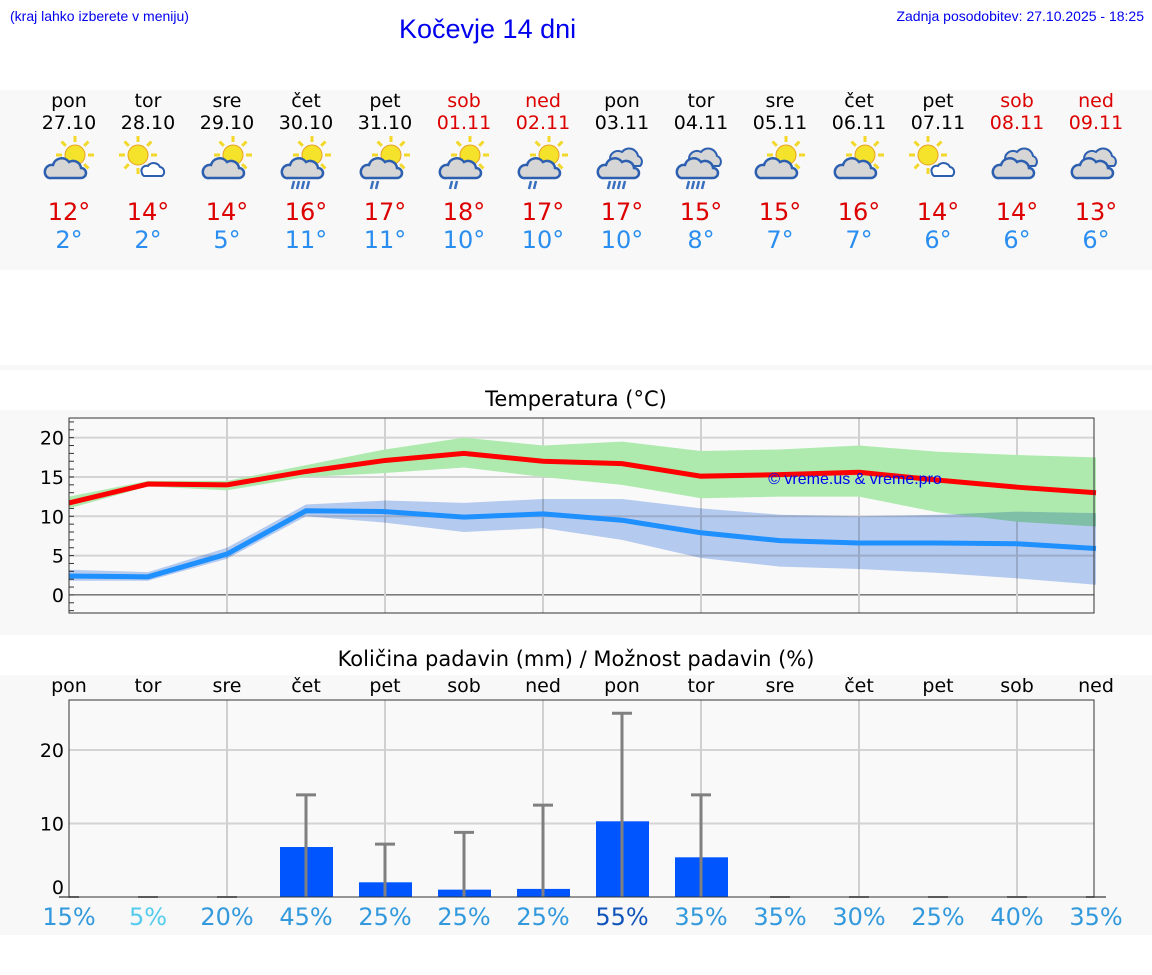 The height and width of the screenshot is (975, 1152). What do you see at coordinates (1017, 101) in the screenshot?
I see `day-name: sob` at bounding box center [1017, 101].